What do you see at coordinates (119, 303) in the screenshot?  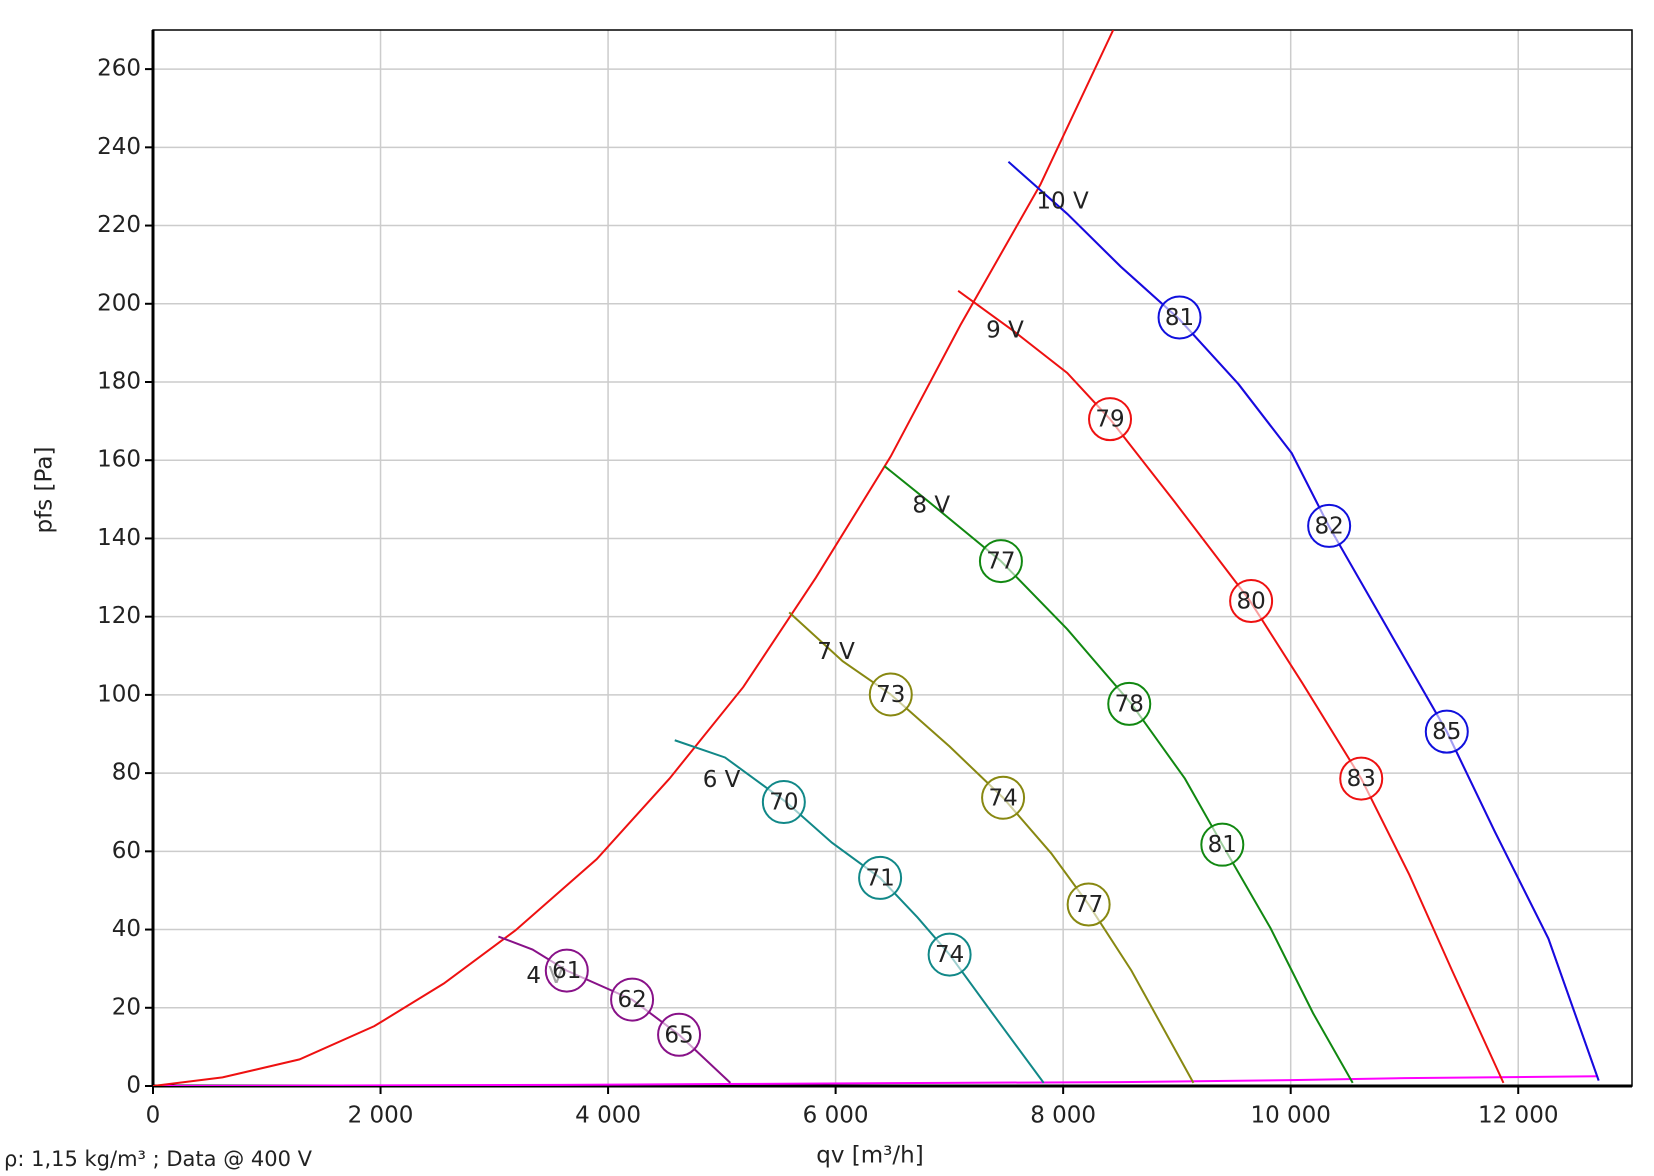 I see `y-tick-label: 200` at bounding box center [119, 303].